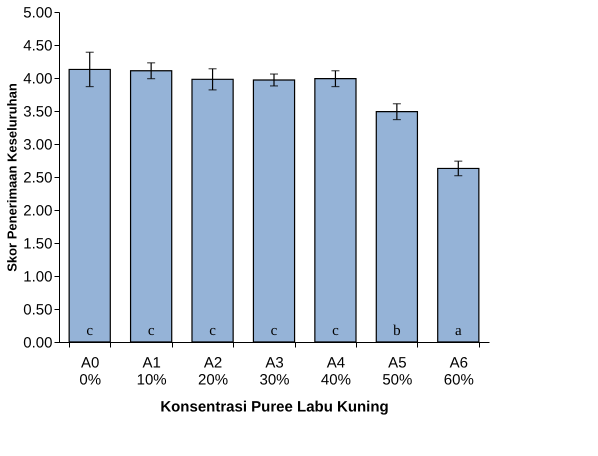  What do you see at coordinates (37, 211) in the screenshot?
I see `y-tick-label: 2.00` at bounding box center [37, 211].